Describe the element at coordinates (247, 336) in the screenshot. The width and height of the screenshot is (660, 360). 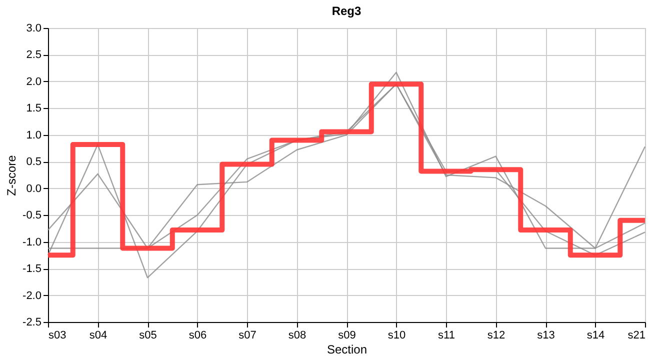
I see `x-tick-label: s07` at that location.